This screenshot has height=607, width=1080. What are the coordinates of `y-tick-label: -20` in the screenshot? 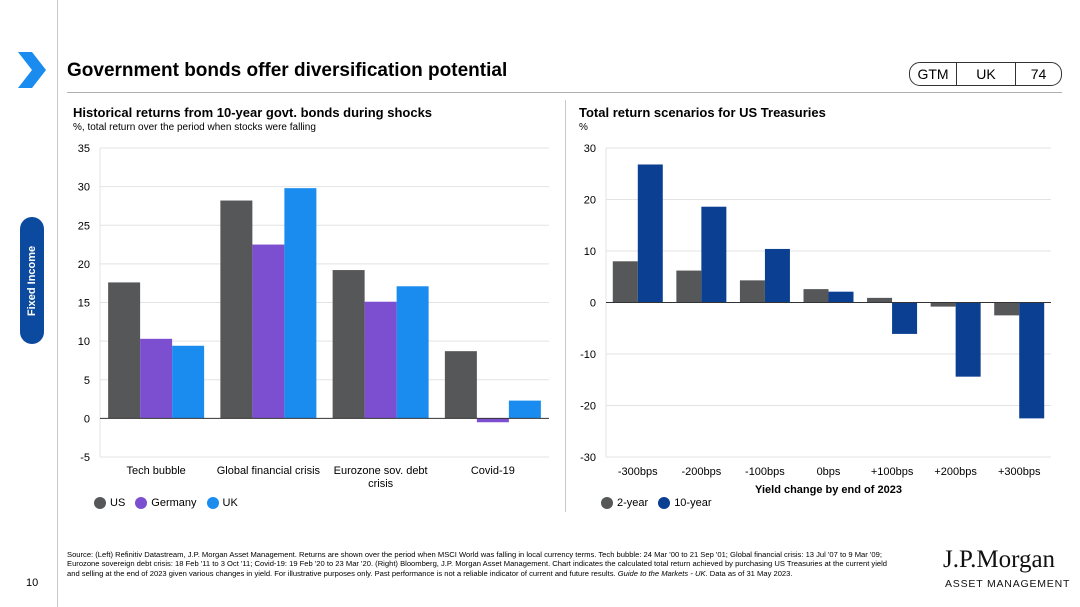 It's located at (588, 407).